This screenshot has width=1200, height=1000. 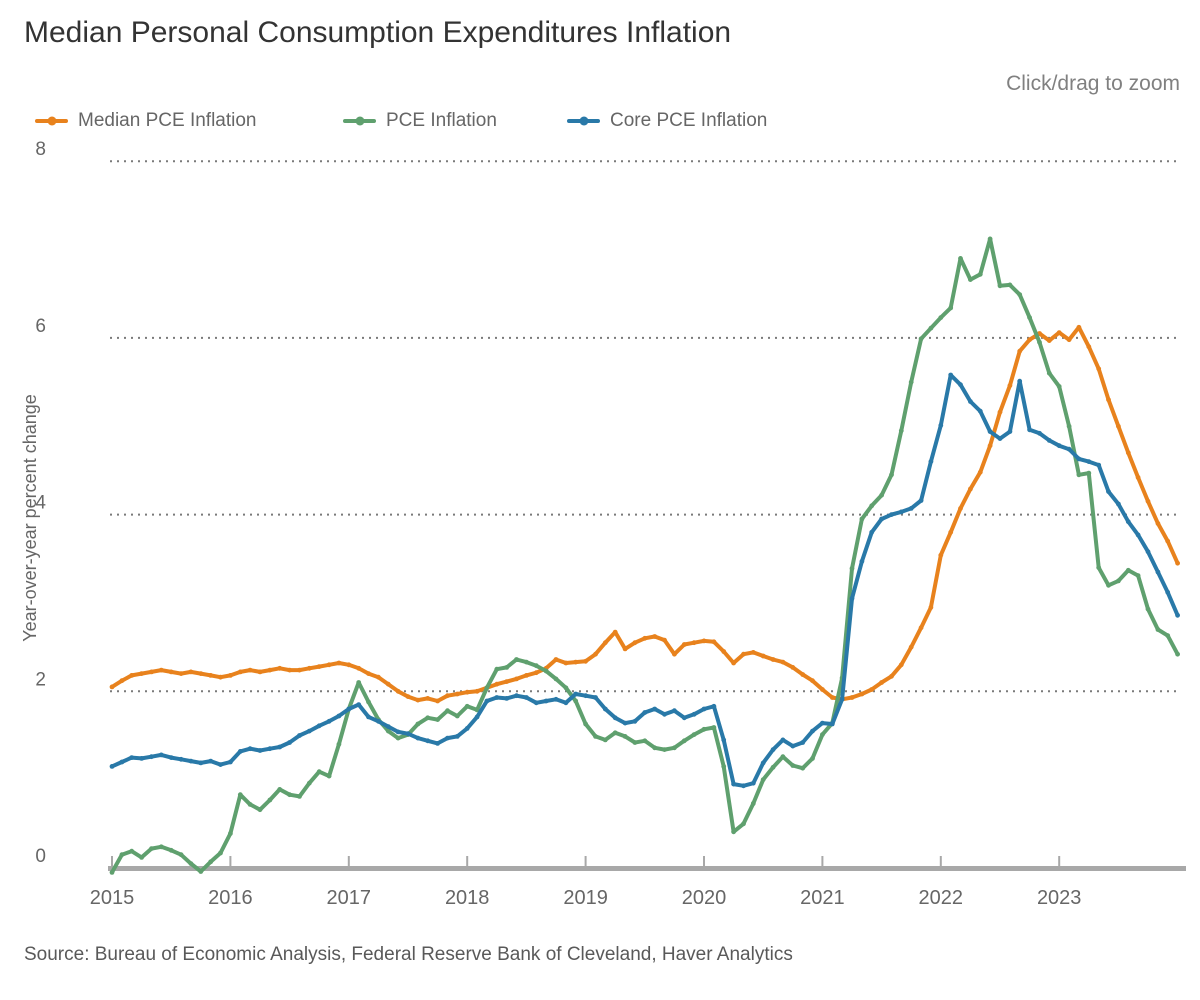 What do you see at coordinates (420, 121) in the screenshot?
I see `legend-item-pce: PCE Inflation` at bounding box center [420, 121].